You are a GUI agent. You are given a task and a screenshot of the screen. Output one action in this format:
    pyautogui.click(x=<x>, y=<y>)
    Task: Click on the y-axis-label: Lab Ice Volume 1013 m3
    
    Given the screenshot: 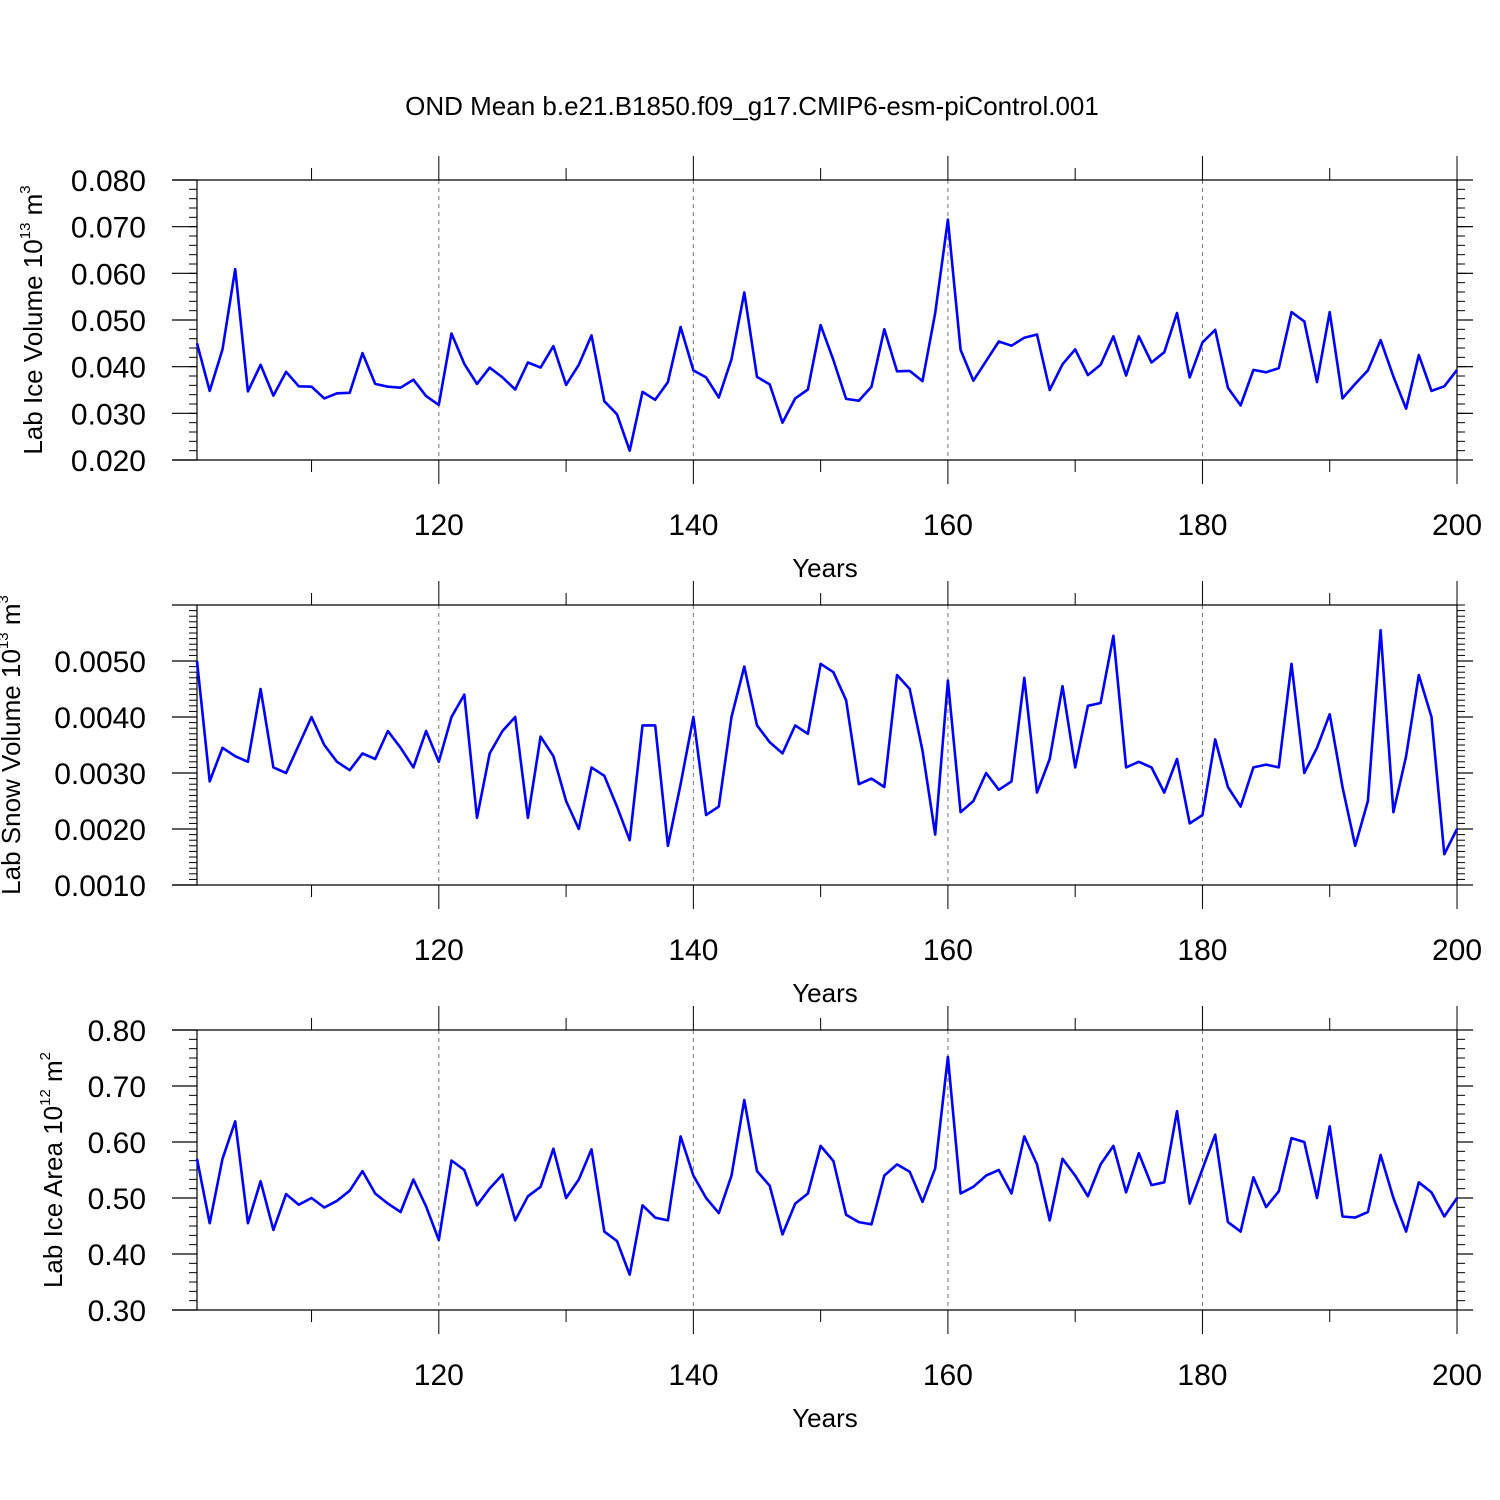 What is the action you would take?
    pyautogui.click(x=32, y=319)
    